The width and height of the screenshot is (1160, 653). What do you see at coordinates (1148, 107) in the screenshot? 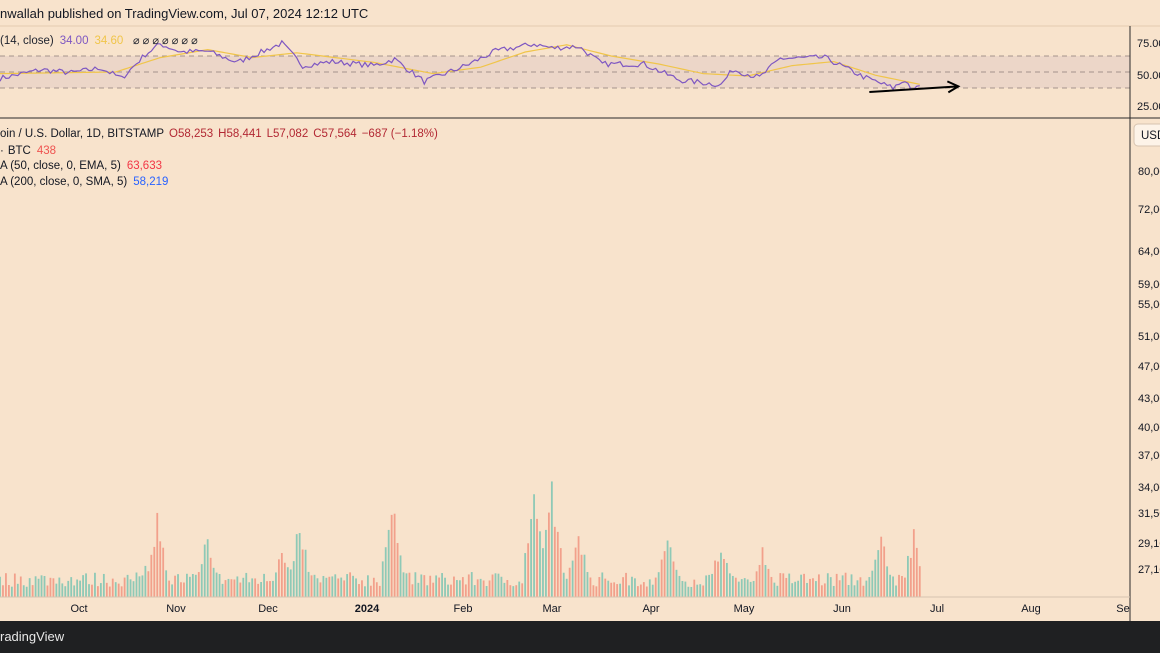
I see `rsi-tick-2: 25.00` at bounding box center [1148, 107].